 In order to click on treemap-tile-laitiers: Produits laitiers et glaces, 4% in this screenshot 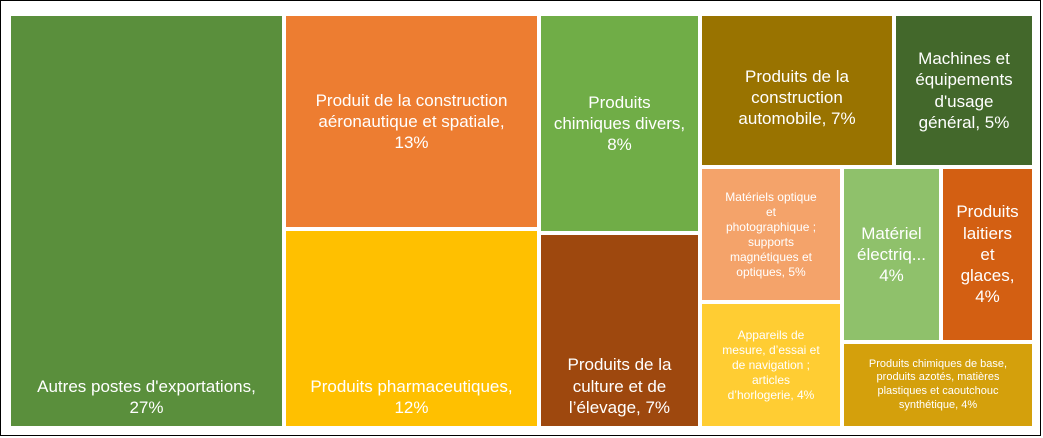, I will do `click(987, 254)`.